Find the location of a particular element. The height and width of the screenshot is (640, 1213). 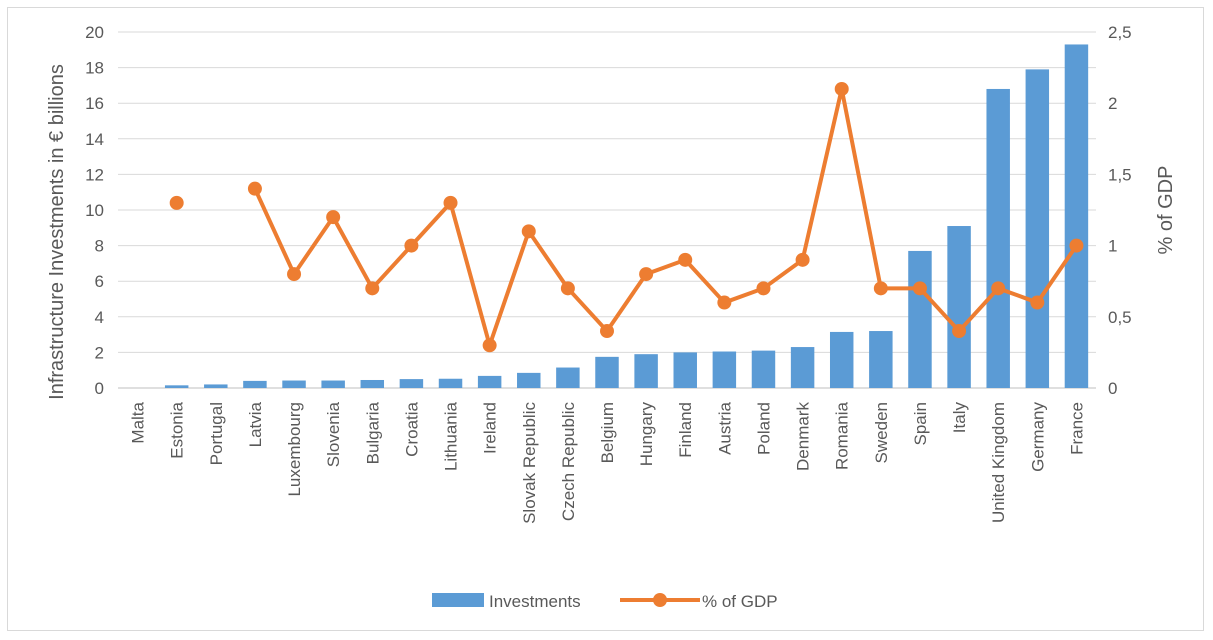

x-tick-label: Croatia is located at coordinates (411, 428).